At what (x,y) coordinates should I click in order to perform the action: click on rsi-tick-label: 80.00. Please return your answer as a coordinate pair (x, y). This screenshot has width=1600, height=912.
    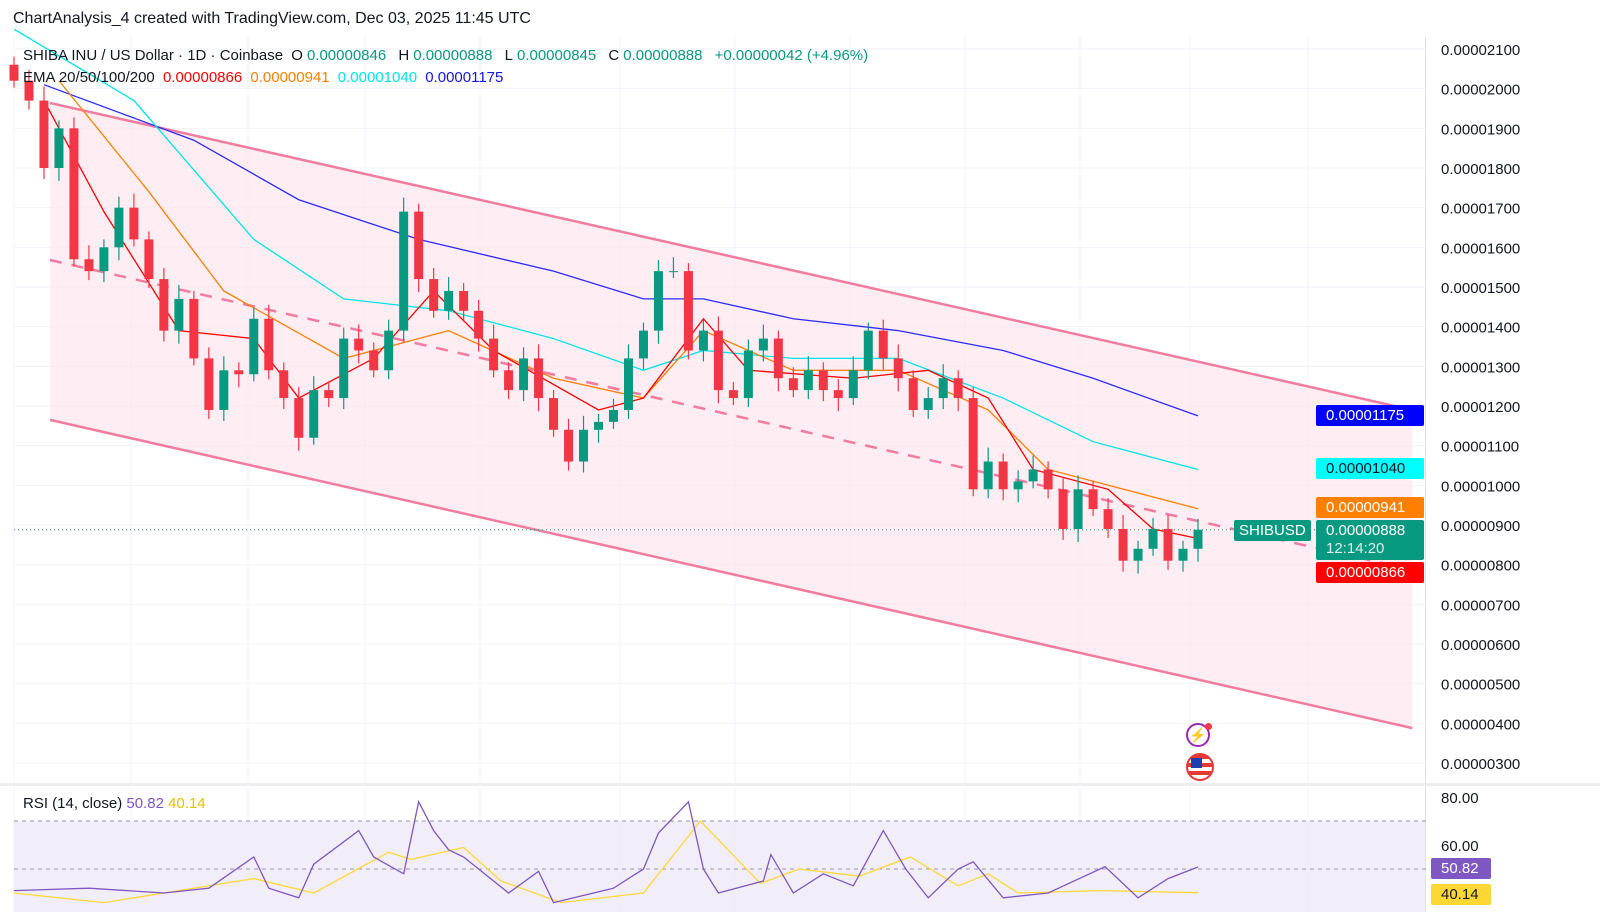
    Looking at the image, I should click on (1460, 798).